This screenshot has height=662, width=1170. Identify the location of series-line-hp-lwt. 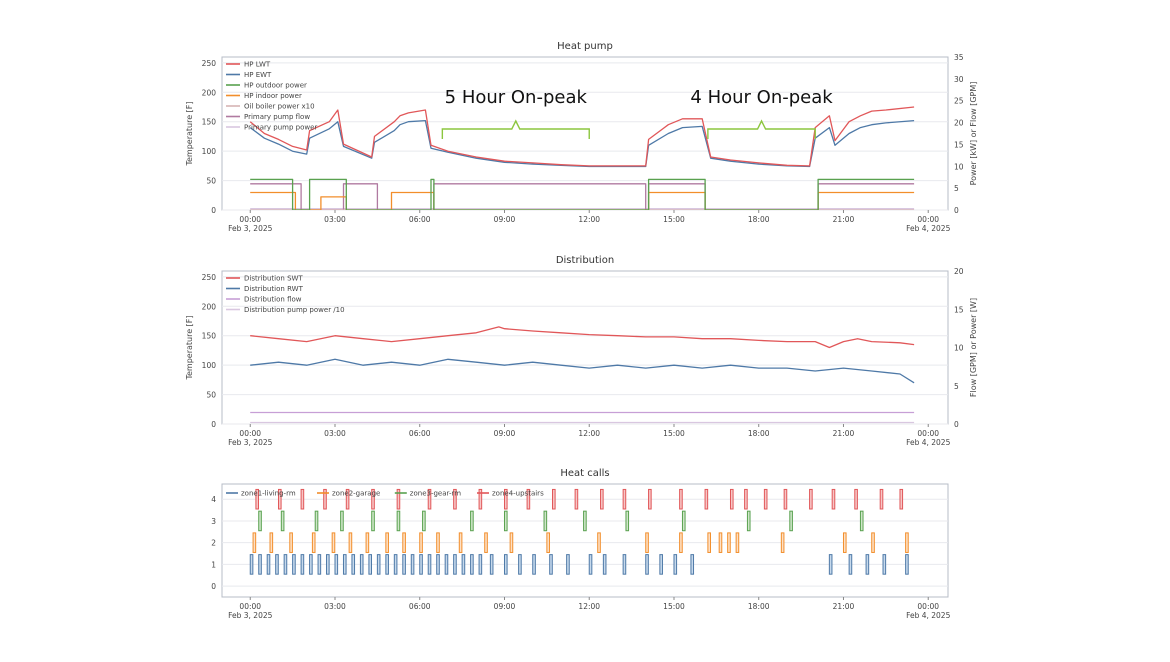
(582, 136).